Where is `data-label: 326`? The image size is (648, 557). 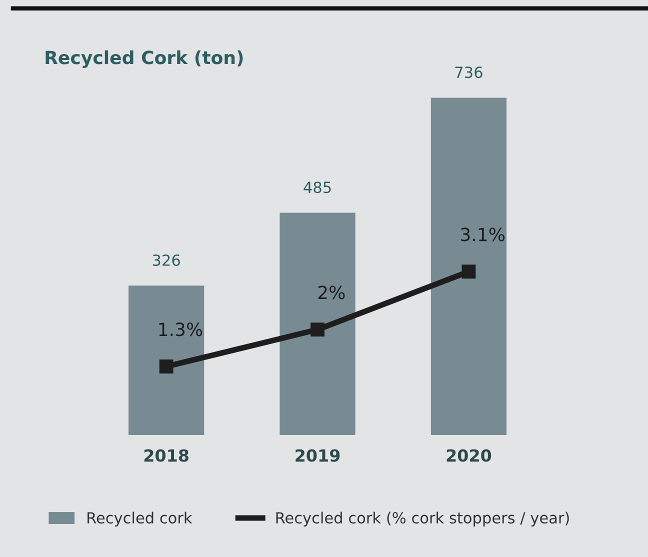
data-label: 326 is located at coordinates (166, 260).